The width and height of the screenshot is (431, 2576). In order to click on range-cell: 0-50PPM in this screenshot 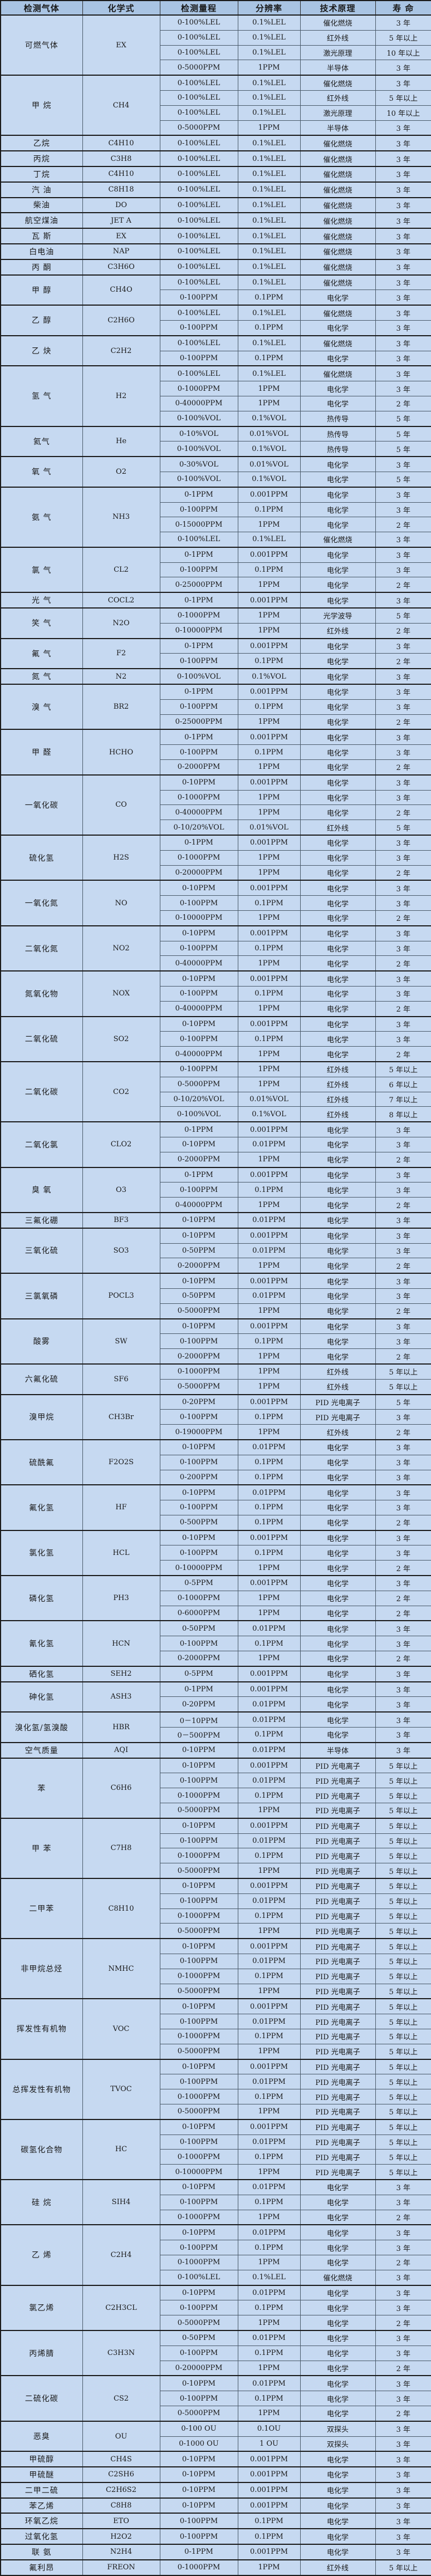, I will do `click(198, 2337)`.